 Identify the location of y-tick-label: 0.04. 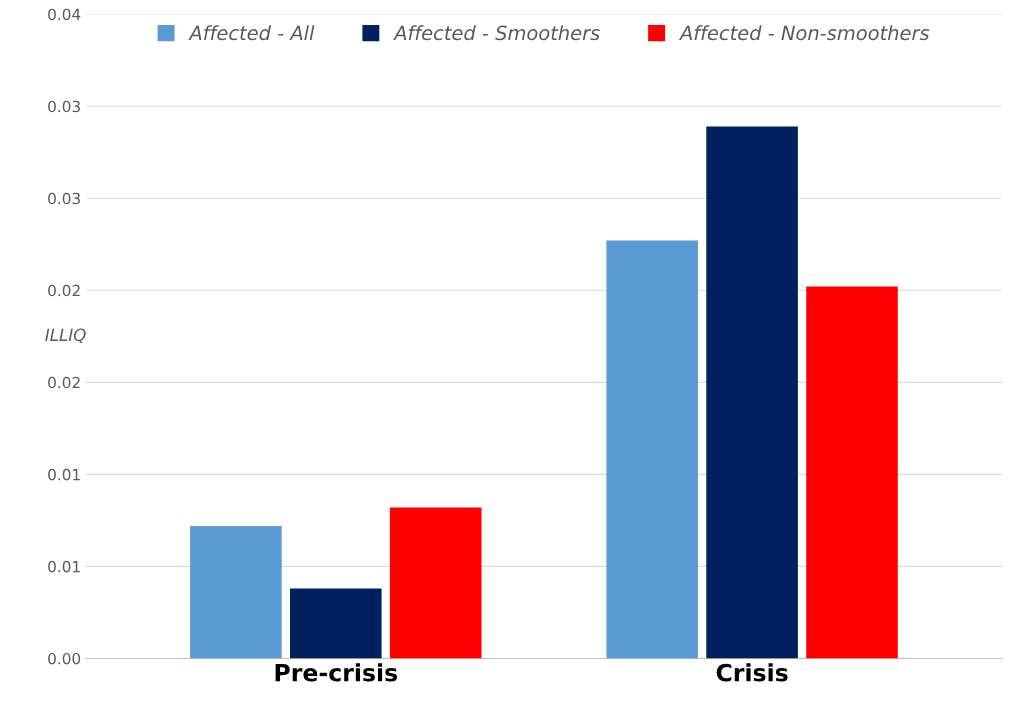
(64, 14).